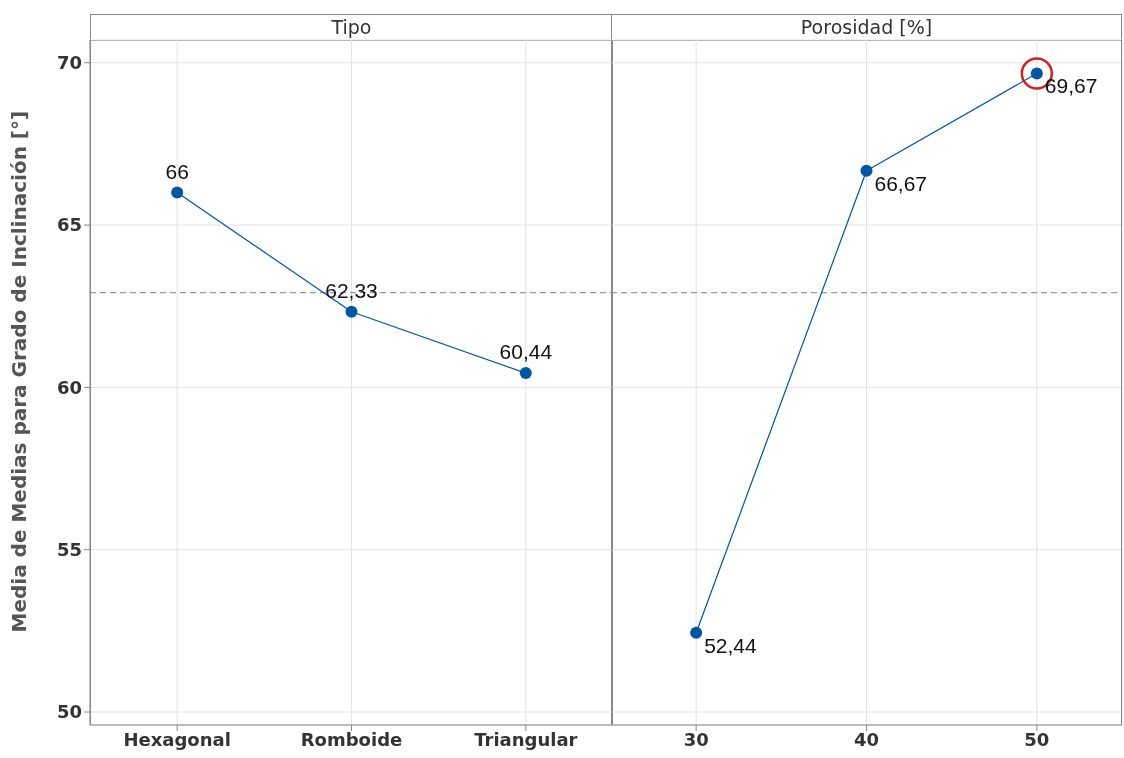  Describe the element at coordinates (351, 27) in the screenshot. I see `chart-title: Tipo` at that location.